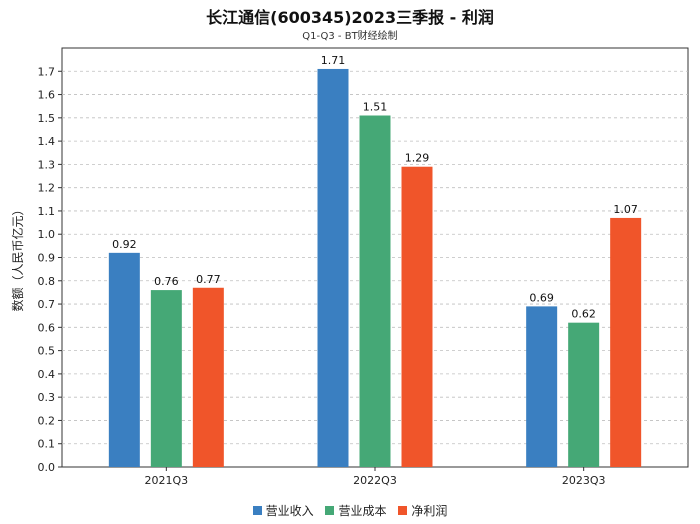 The height and width of the screenshot is (524, 700). I want to click on y-tick-label: 1.3, so click(47, 164).